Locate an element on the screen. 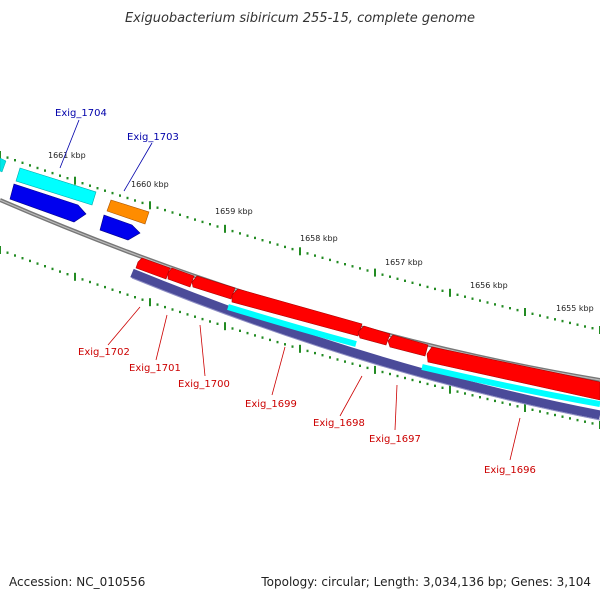 The height and width of the screenshot is (600, 600). scale-label-1660: 1660 kbp is located at coordinates (150, 184).